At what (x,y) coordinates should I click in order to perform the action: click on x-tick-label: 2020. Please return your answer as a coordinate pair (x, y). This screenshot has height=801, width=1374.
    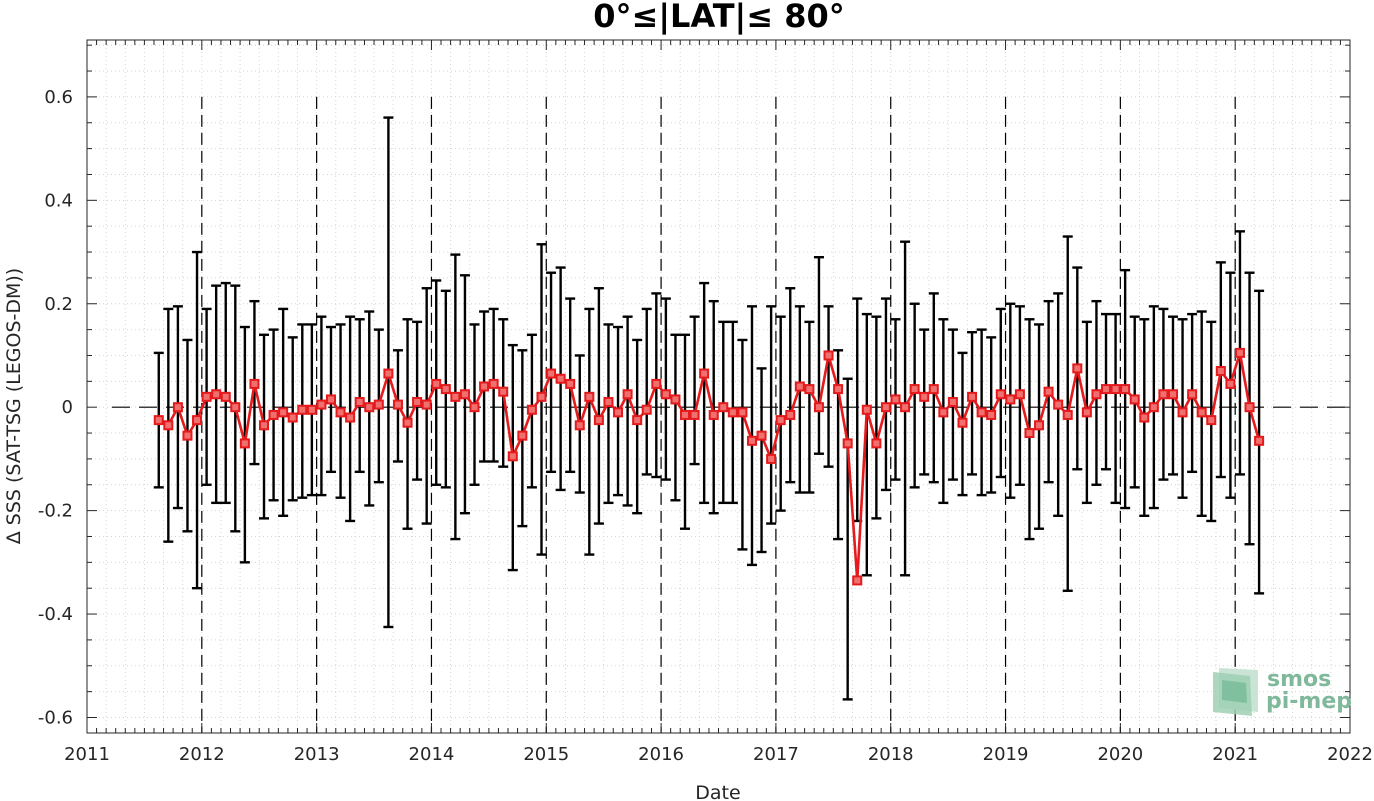
    Looking at the image, I should click on (1120, 754).